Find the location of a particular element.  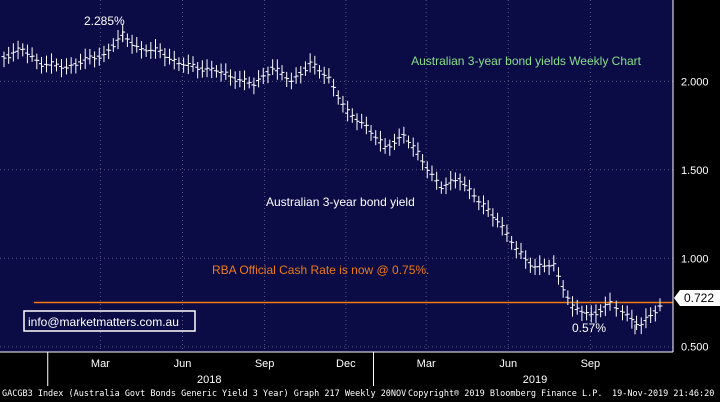

last-value-badge: 0.722 is located at coordinates (697, 298).